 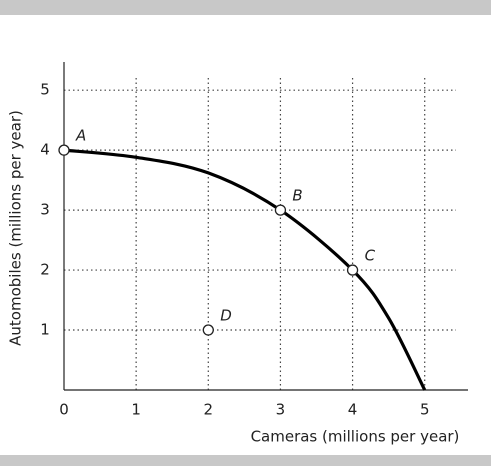 I want to click on y-tick-label: 4, so click(x=45, y=150).